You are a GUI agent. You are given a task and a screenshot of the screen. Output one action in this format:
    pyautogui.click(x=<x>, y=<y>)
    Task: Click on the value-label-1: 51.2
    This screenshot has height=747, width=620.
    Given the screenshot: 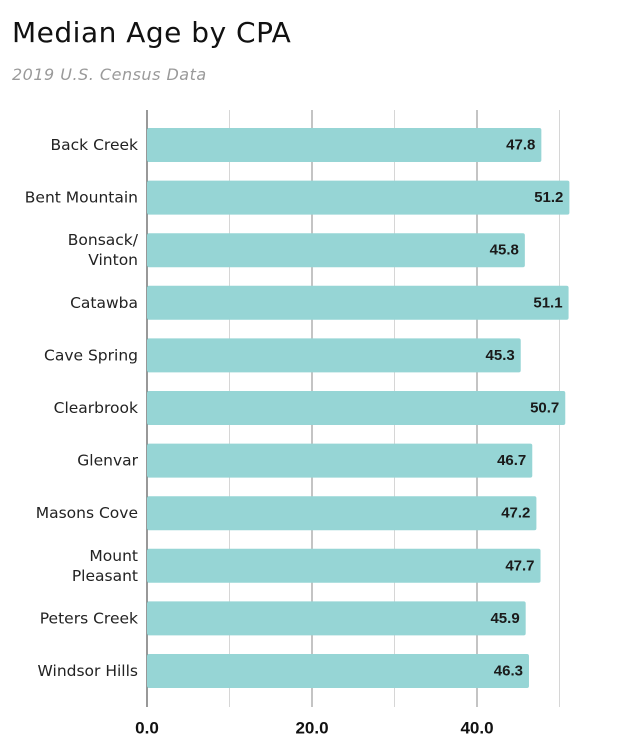 What is the action you would take?
    pyautogui.click(x=548, y=197)
    